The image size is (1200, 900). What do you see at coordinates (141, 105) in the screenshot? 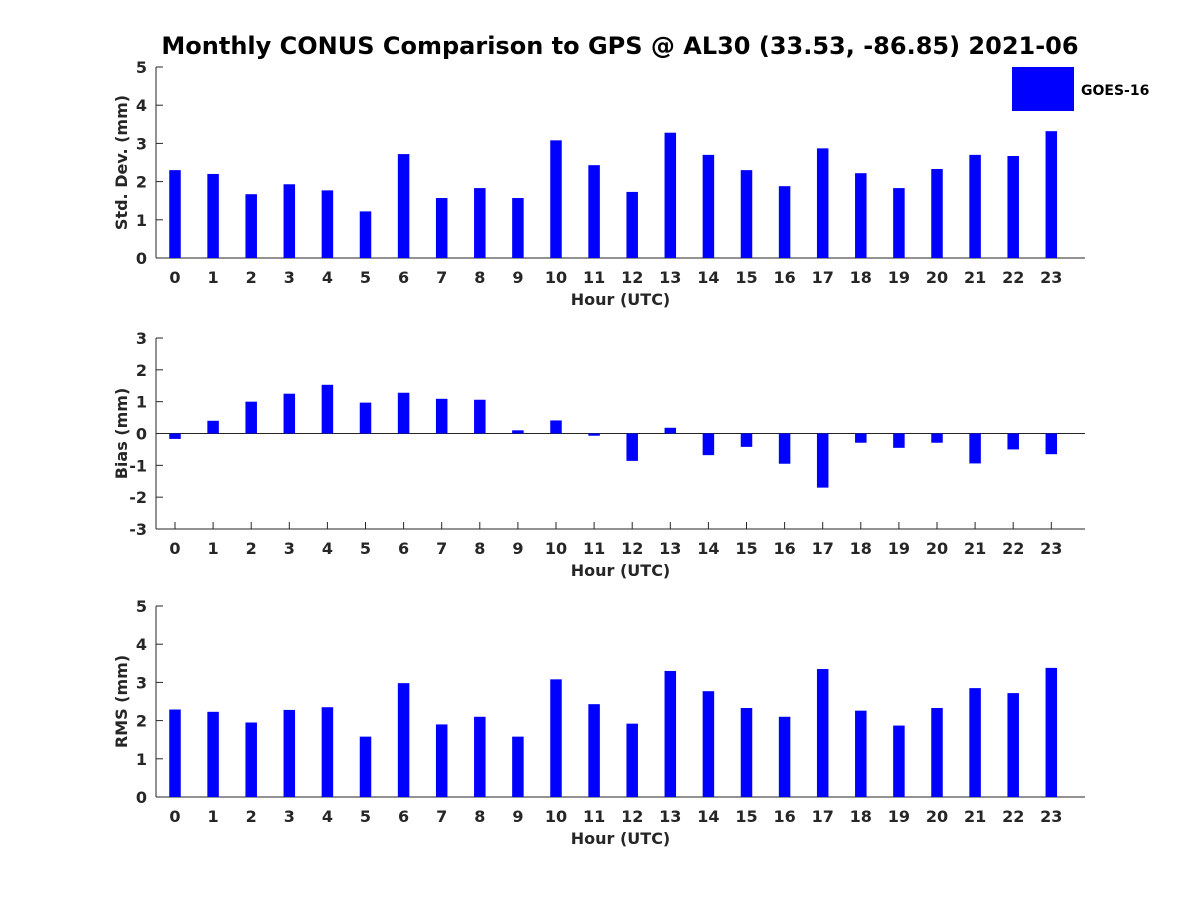
I see `y-tick-label: 4` at bounding box center [141, 105].